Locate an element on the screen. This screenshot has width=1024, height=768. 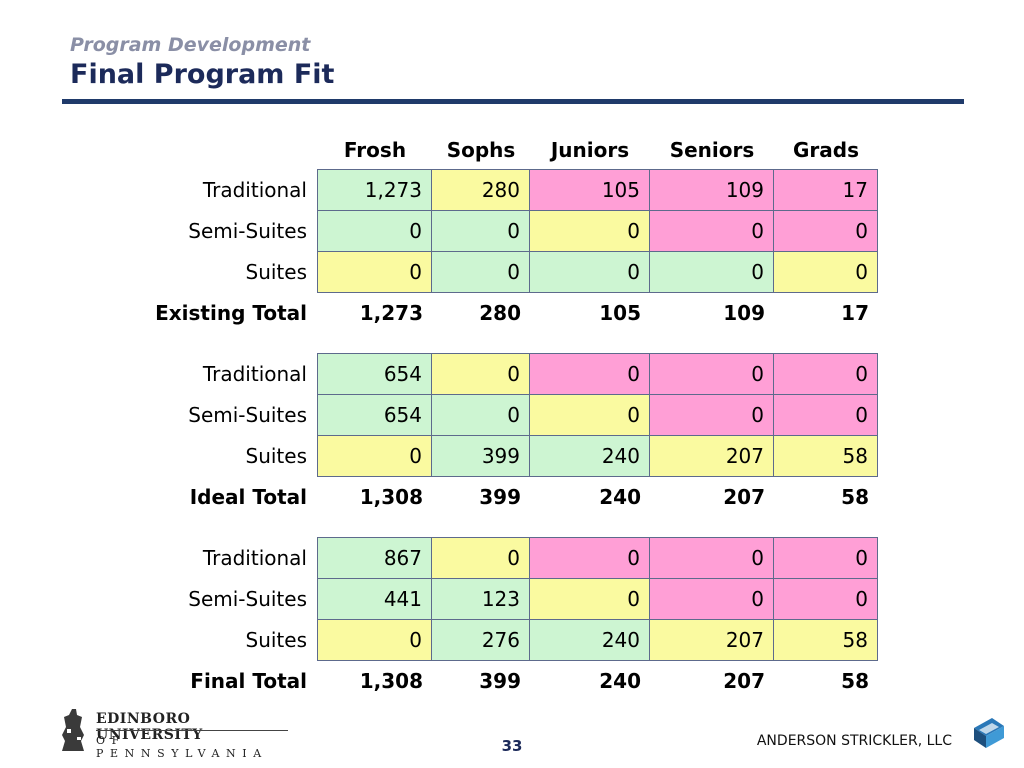
table-cell: 105 is located at coordinates (589, 190).